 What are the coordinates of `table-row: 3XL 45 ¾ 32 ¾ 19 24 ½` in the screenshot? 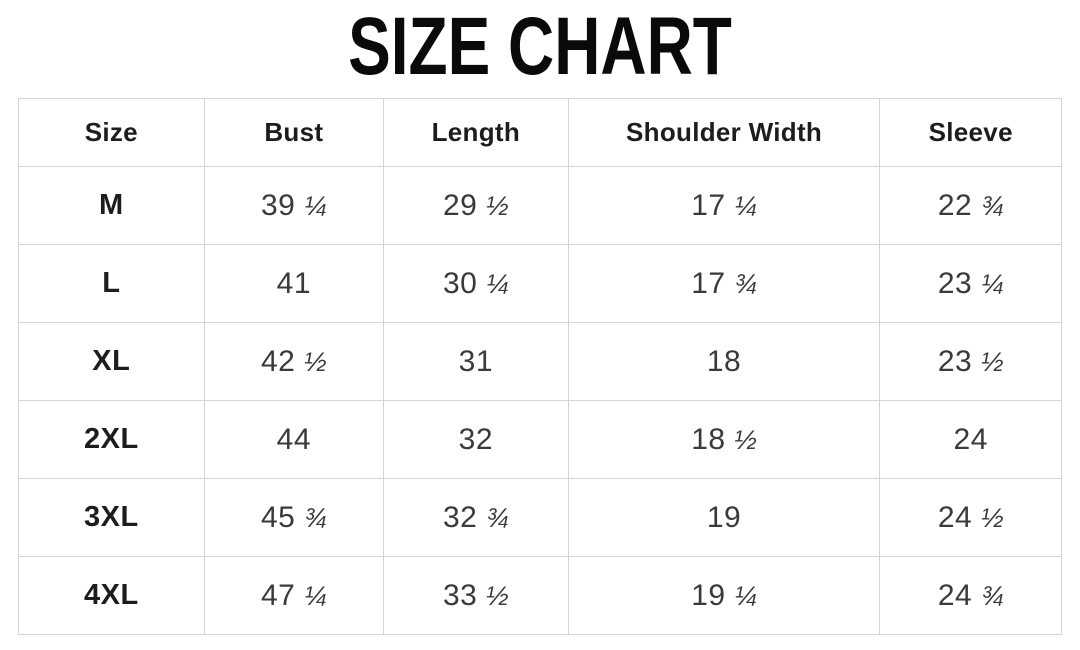 It's located at (540, 517).